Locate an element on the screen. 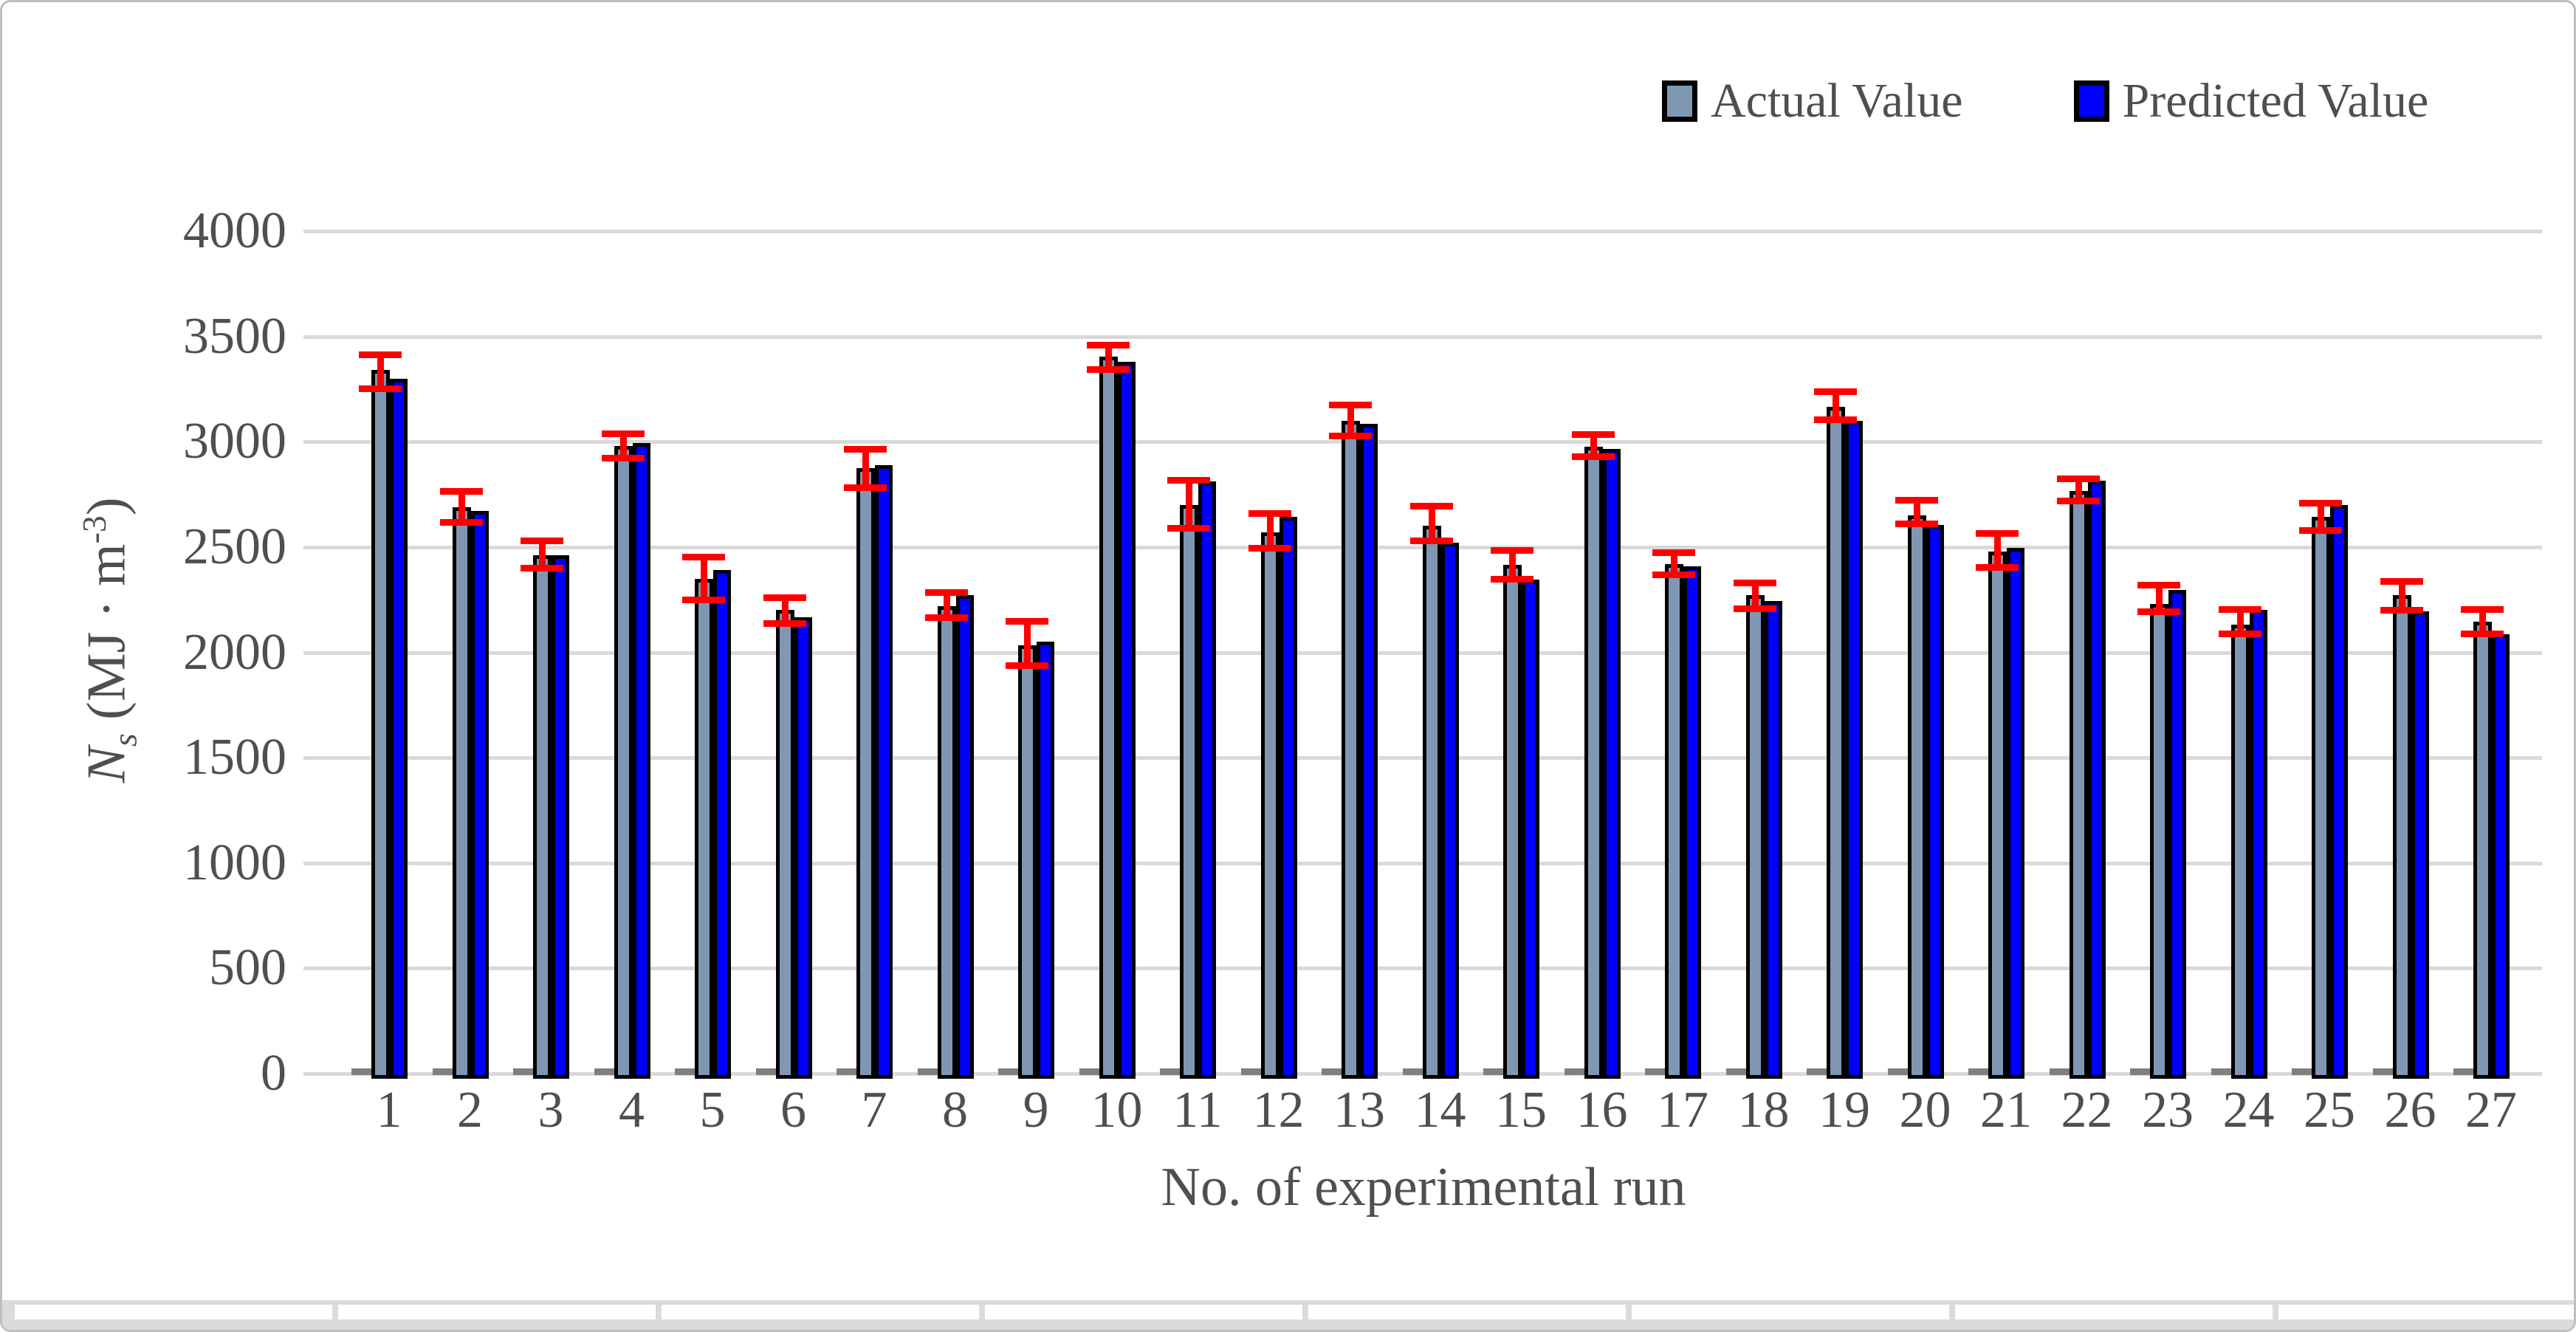 Image resolution: width=2576 pixels, height=1332 pixels. x-tick-label-9: 9 is located at coordinates (1036, 1111).